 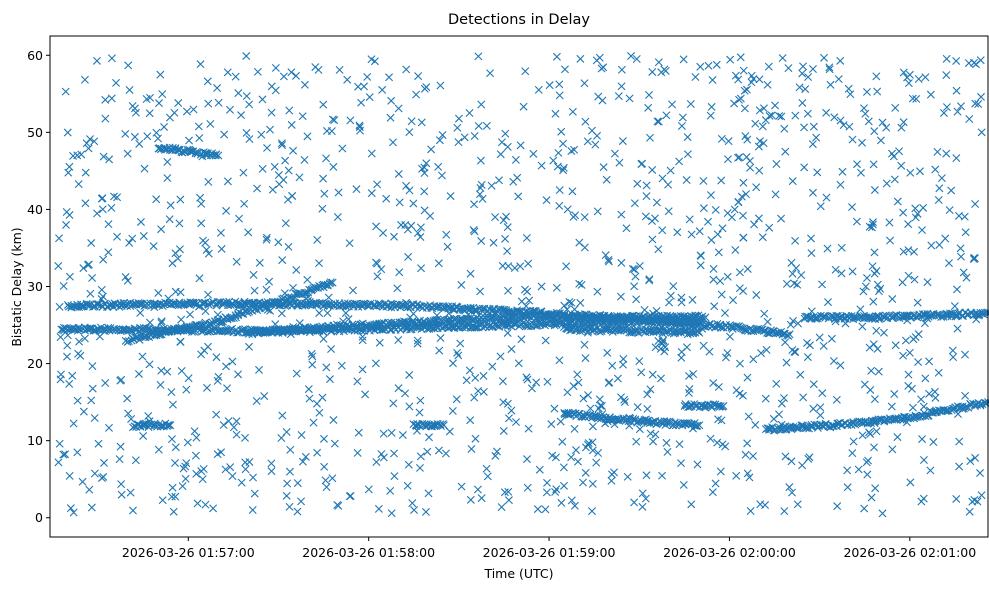 What do you see at coordinates (35, 363) in the screenshot?
I see `y-tick-label: 20` at bounding box center [35, 363].